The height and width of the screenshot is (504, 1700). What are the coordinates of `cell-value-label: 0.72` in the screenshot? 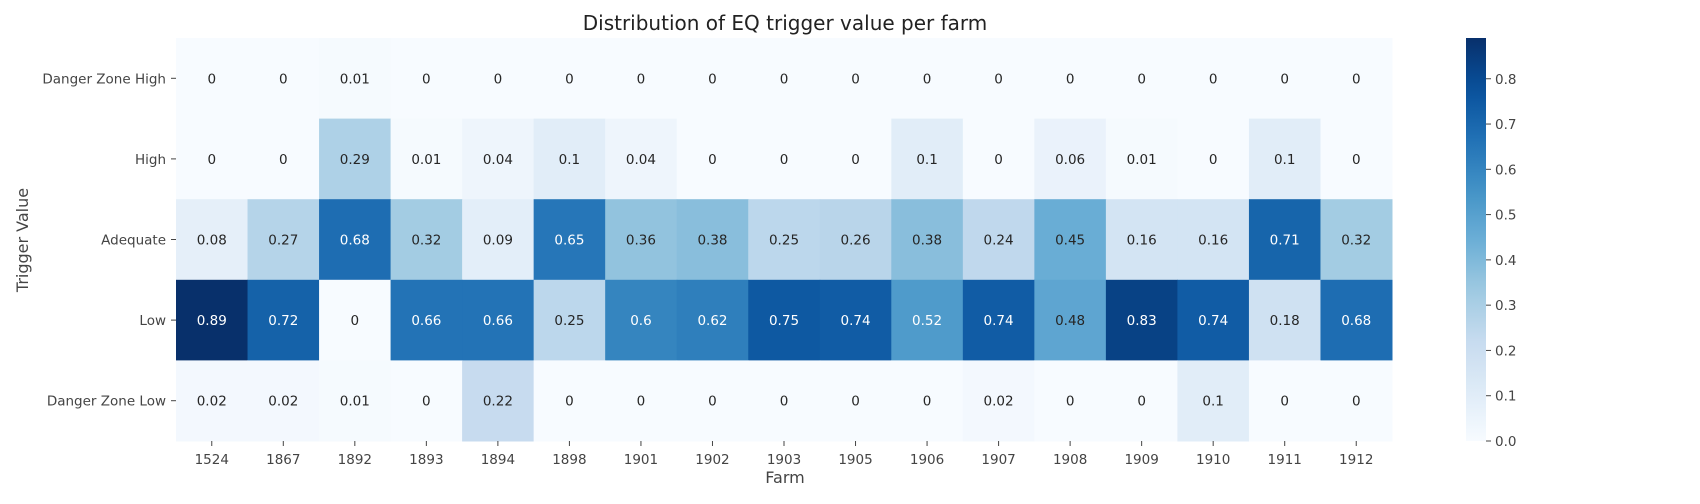 It's located at (283, 321).